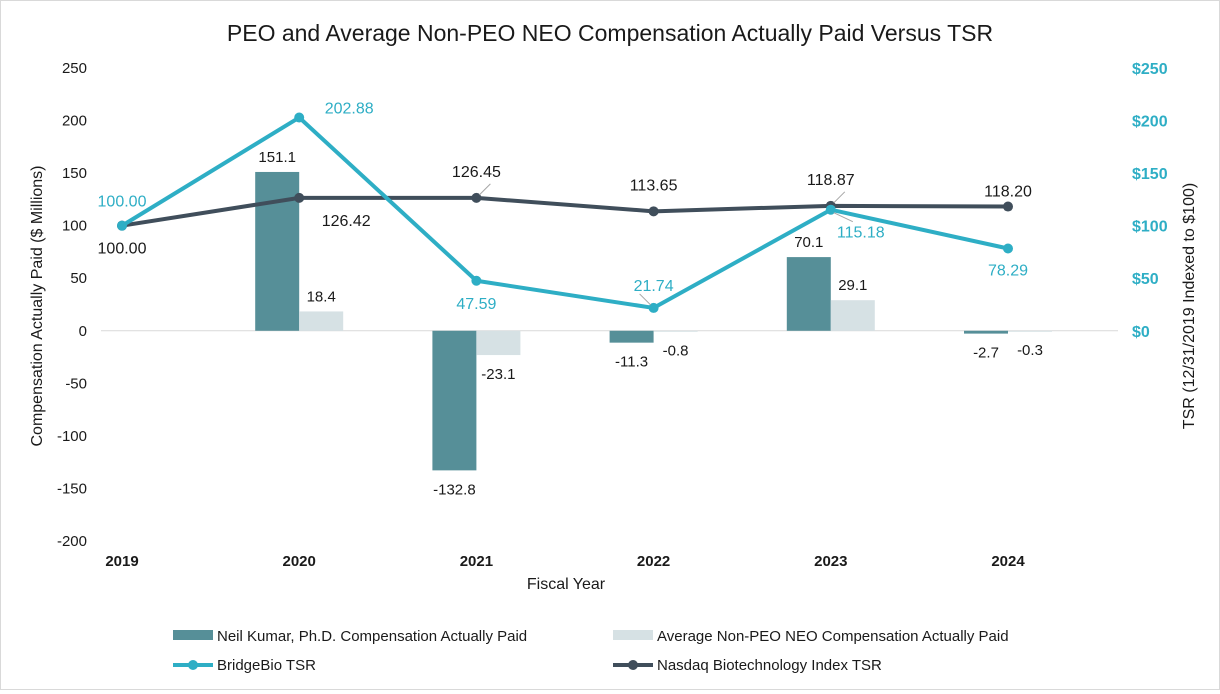 The image size is (1220, 694). I want to click on legend-label: BridgeBio TSR, so click(266, 665).